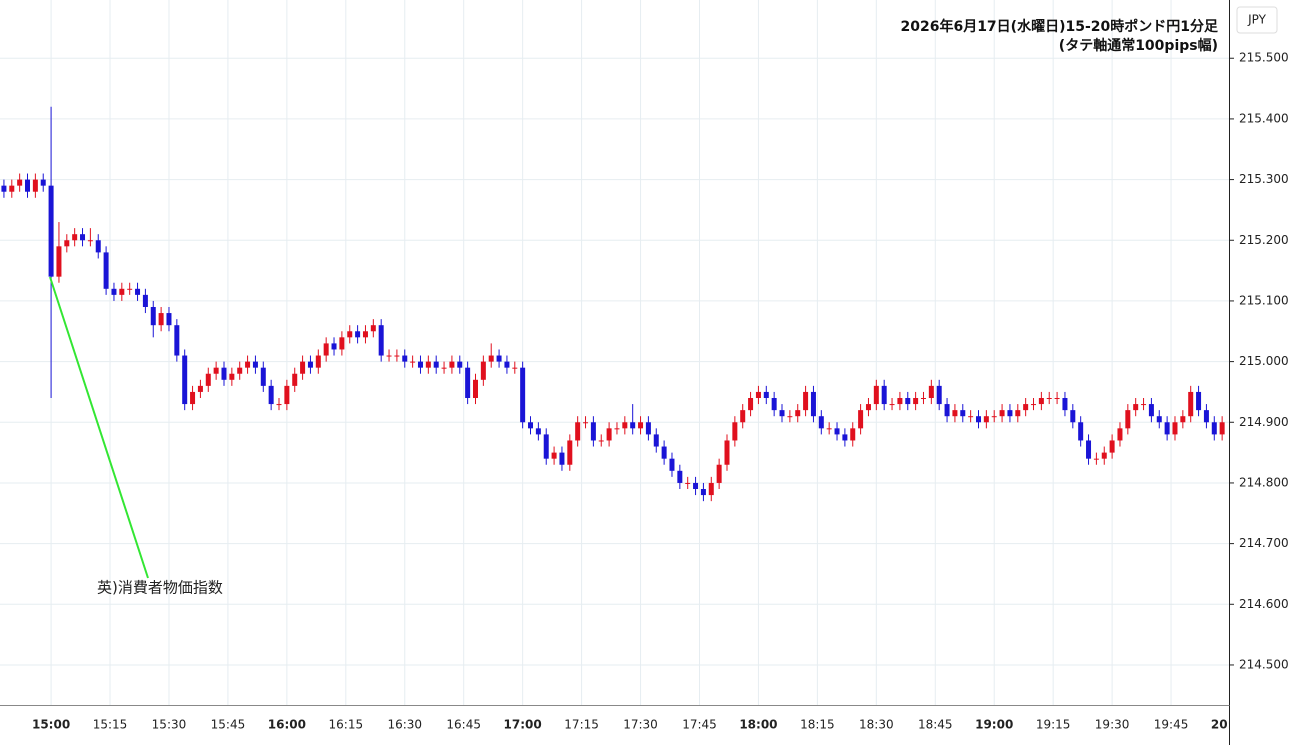 This screenshot has width=1300, height=745. I want to click on x-tick-label: 17:30, so click(640, 725).